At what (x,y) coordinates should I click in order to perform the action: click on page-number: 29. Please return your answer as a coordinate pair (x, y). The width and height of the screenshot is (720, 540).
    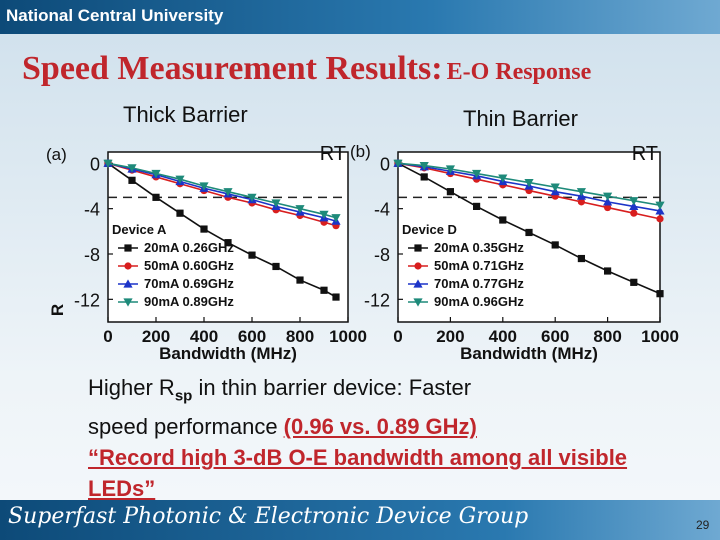
    Looking at the image, I should click on (703, 525).